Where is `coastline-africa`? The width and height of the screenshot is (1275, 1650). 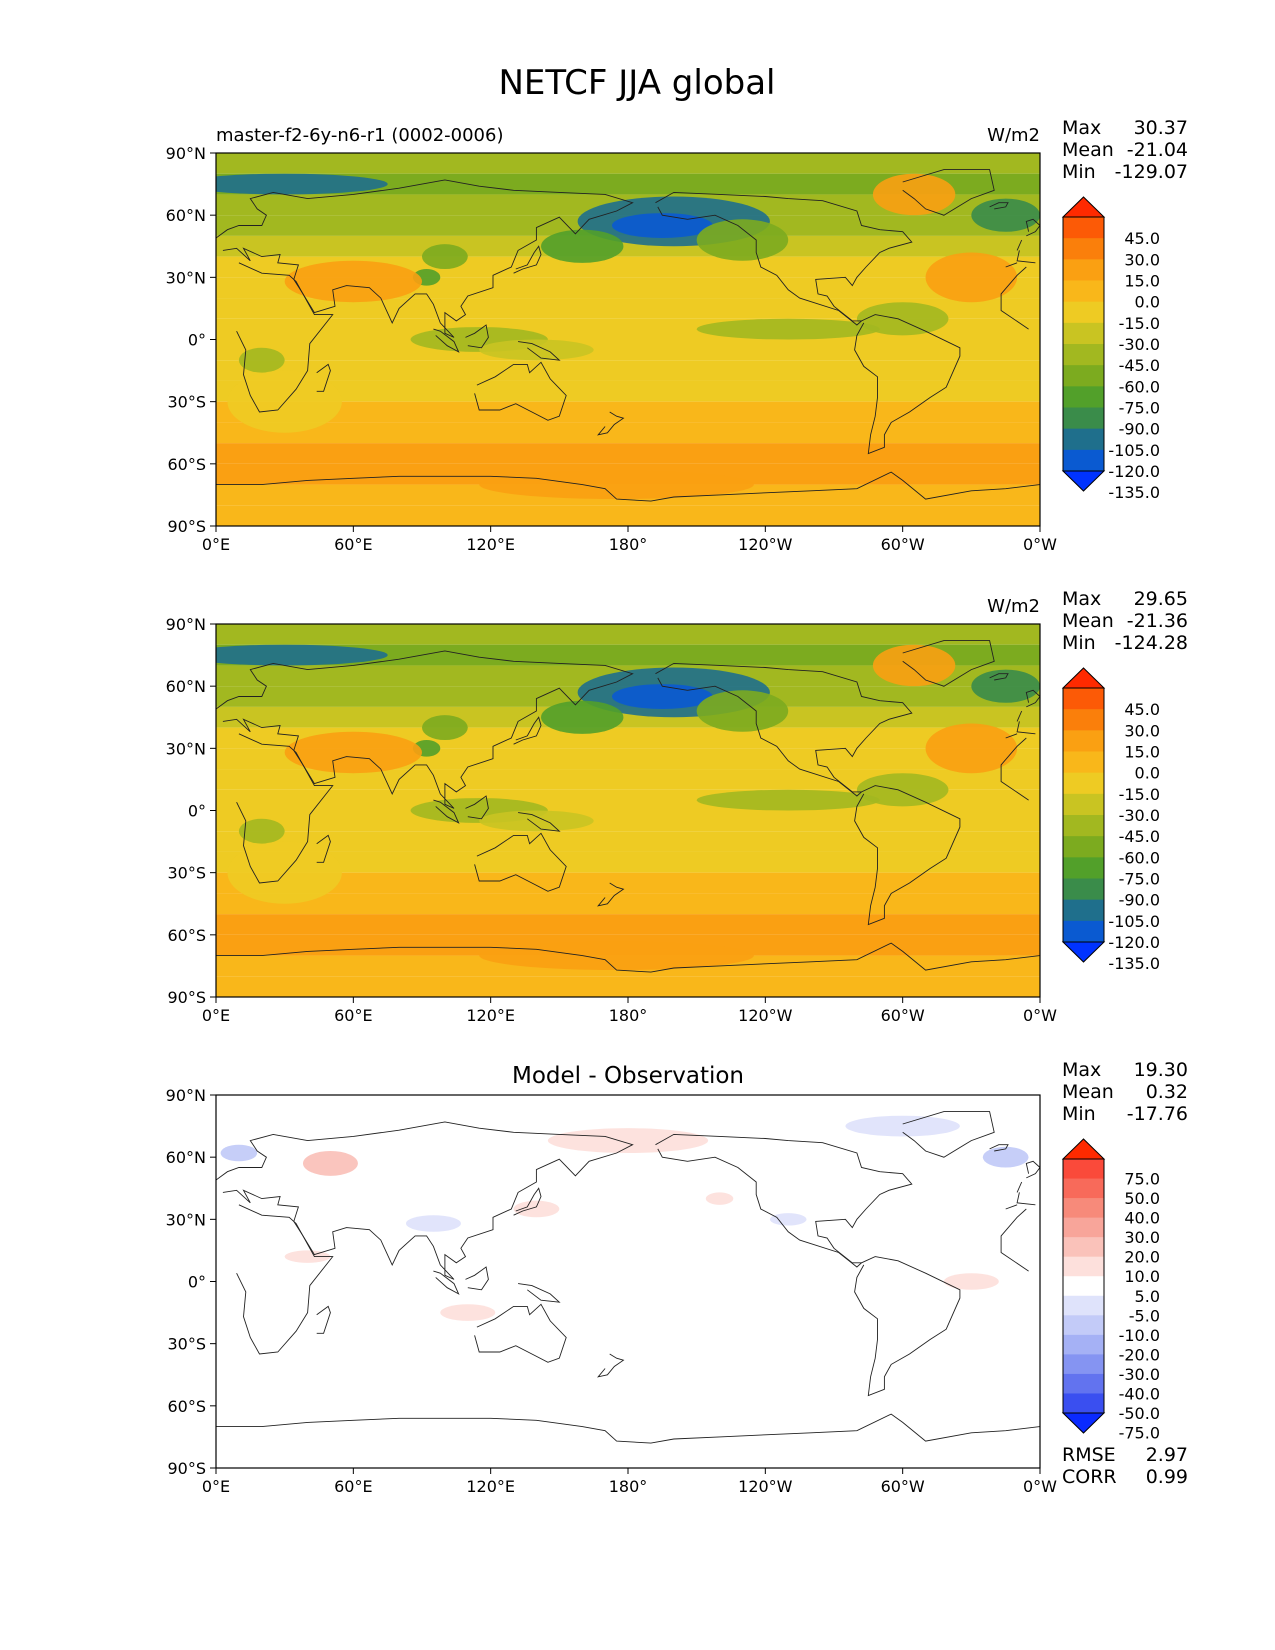 coastline-africa is located at coordinates (1014, 298).